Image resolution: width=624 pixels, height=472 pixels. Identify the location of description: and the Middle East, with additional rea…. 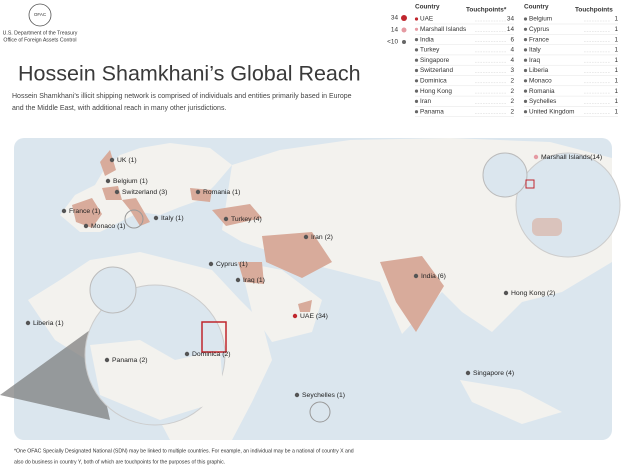
(119, 108).